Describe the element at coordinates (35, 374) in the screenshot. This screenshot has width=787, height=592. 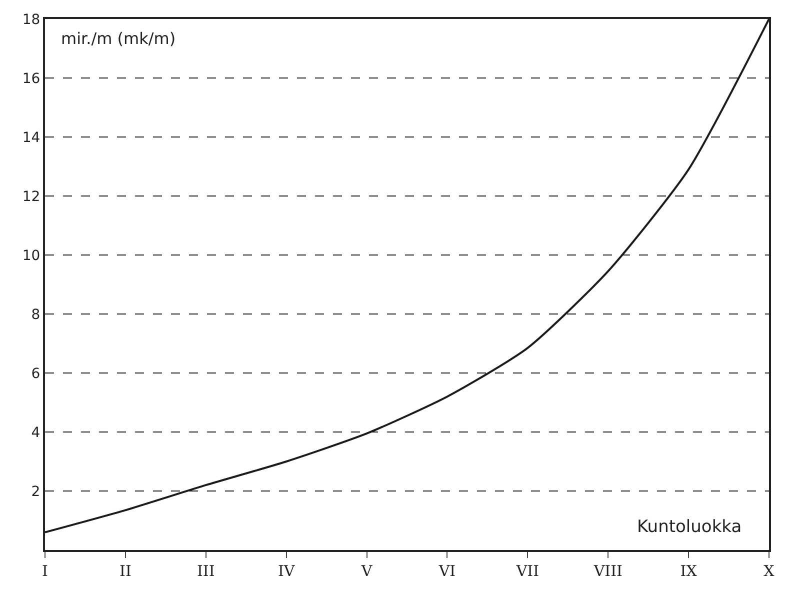
I see `y-tick-label: 6` at that location.